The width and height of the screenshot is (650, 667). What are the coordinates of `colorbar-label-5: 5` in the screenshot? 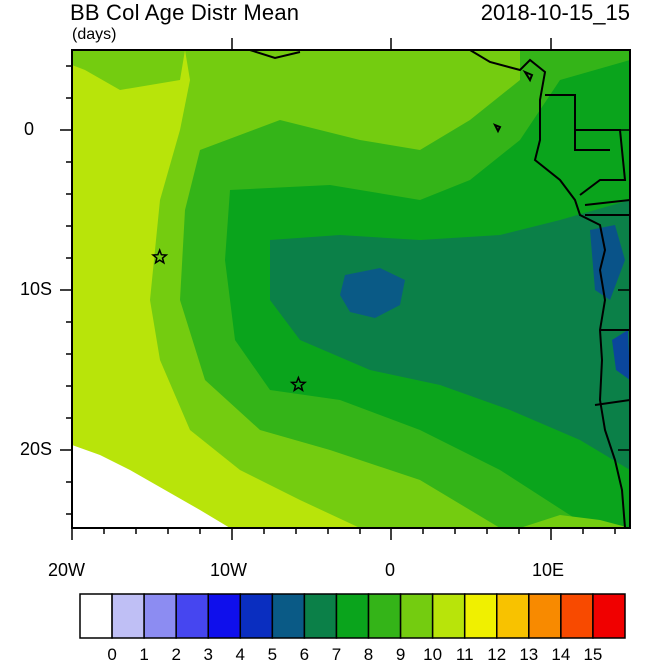 It's located at (272, 654).